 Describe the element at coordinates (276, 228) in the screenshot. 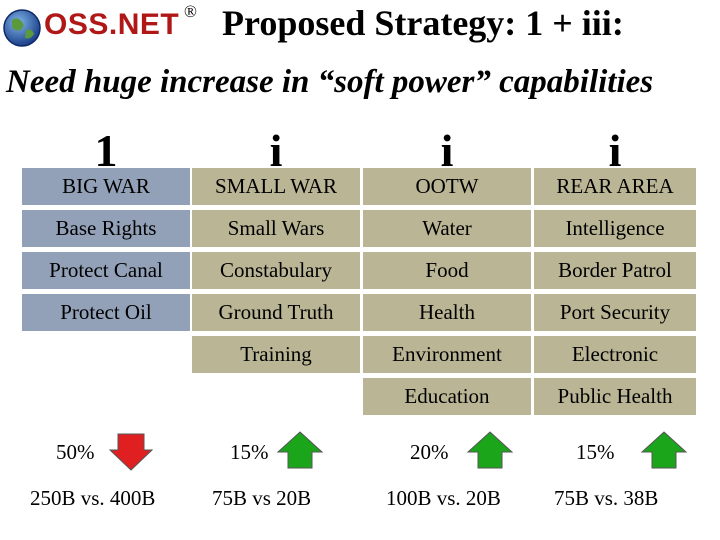

I see `column-2-cell: Small Wars` at that location.